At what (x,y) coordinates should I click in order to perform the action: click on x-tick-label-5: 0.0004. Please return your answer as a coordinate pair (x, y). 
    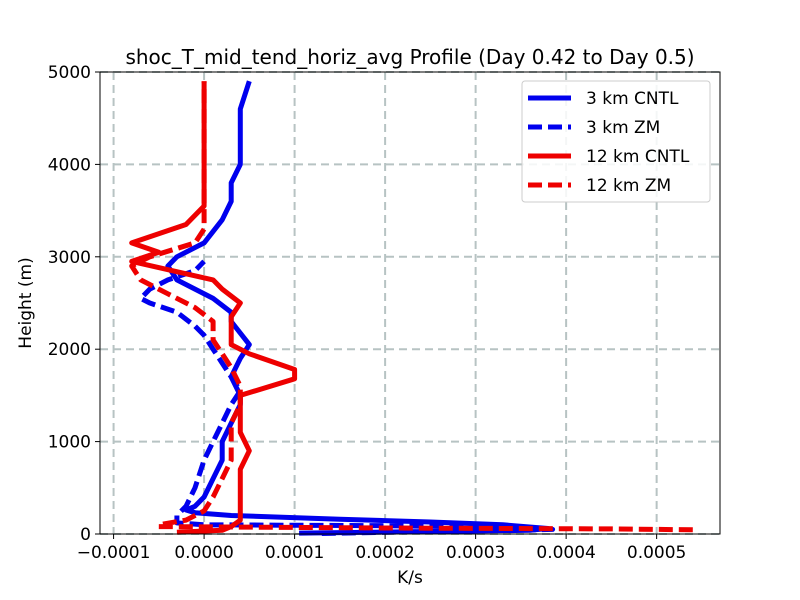
    Looking at the image, I should click on (565, 553).